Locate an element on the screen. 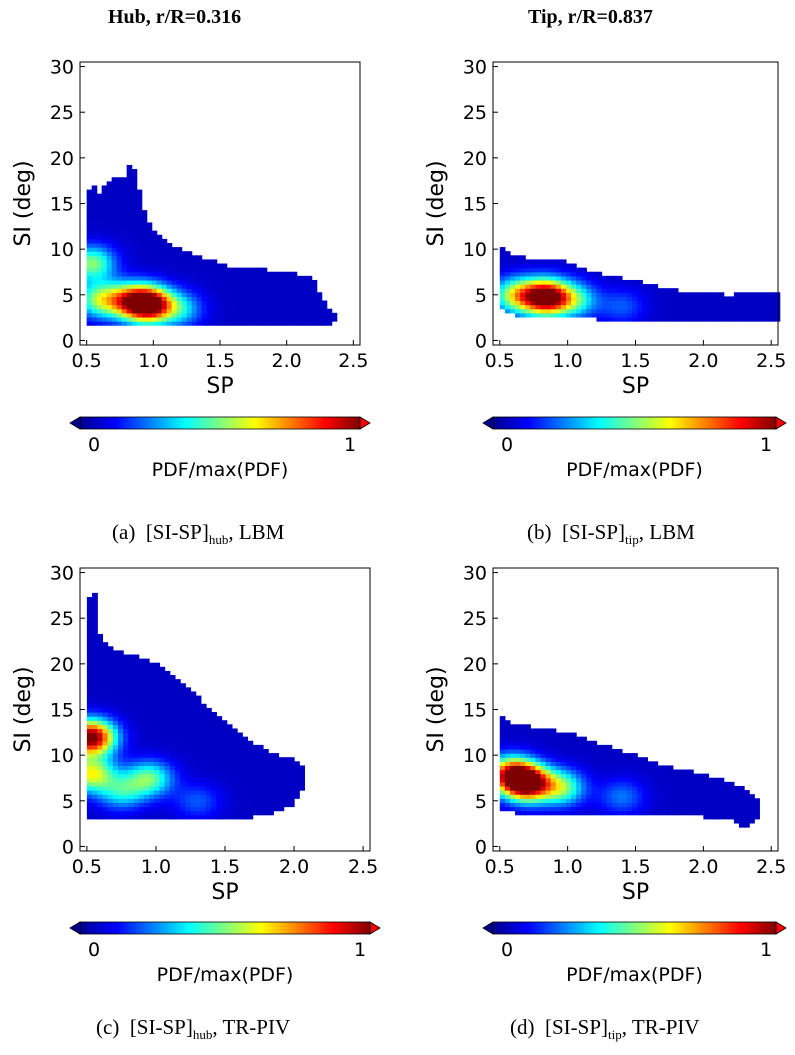 This screenshot has width=795, height=1055. y-tick-label: 15 is located at coordinates (475, 205).